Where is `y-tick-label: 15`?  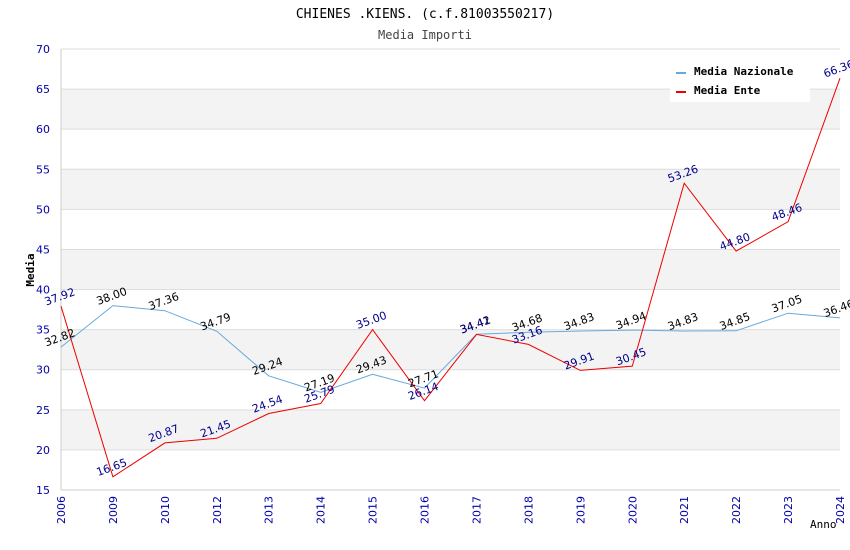
y-tick-label: 15 is located at coordinates (43, 490).